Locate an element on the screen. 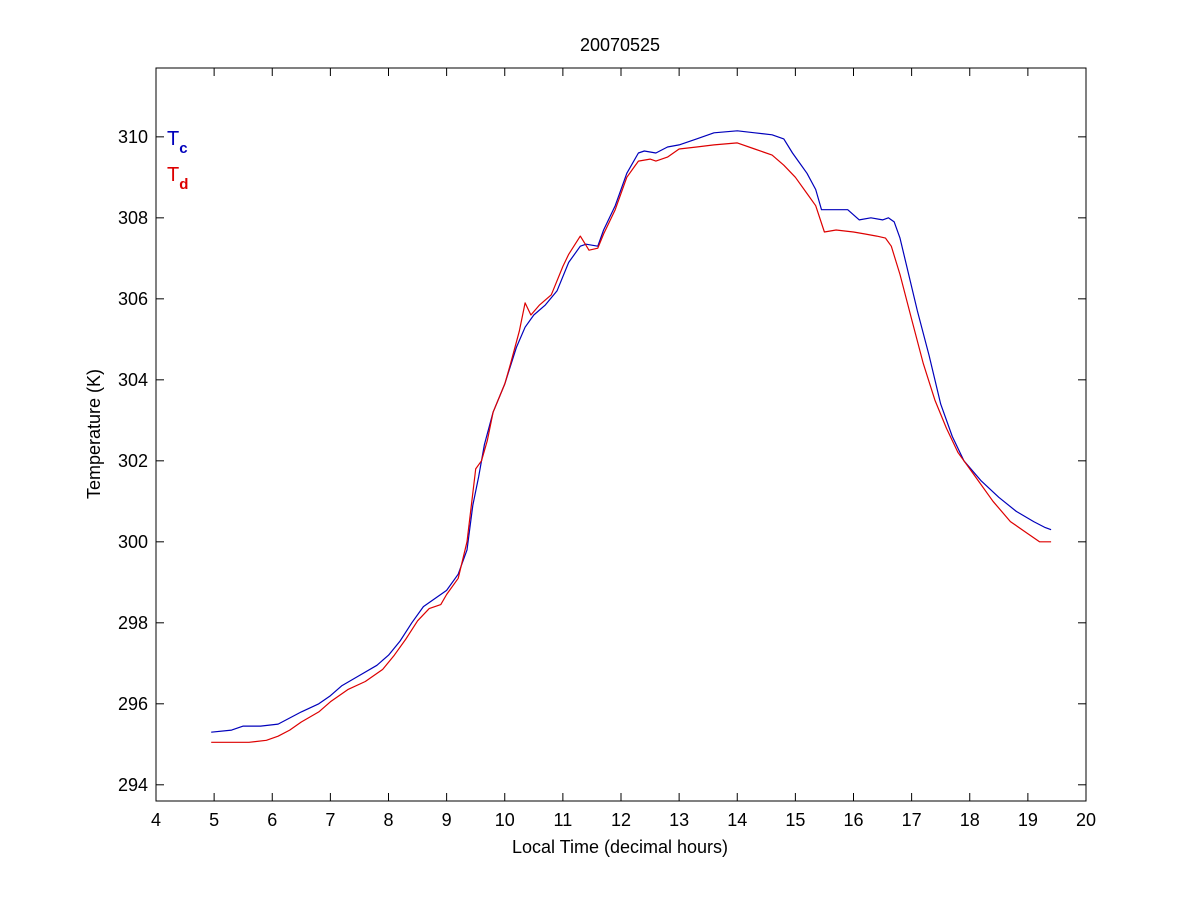 The height and width of the screenshot is (905, 1200). x-tick-label: 14 is located at coordinates (737, 820).